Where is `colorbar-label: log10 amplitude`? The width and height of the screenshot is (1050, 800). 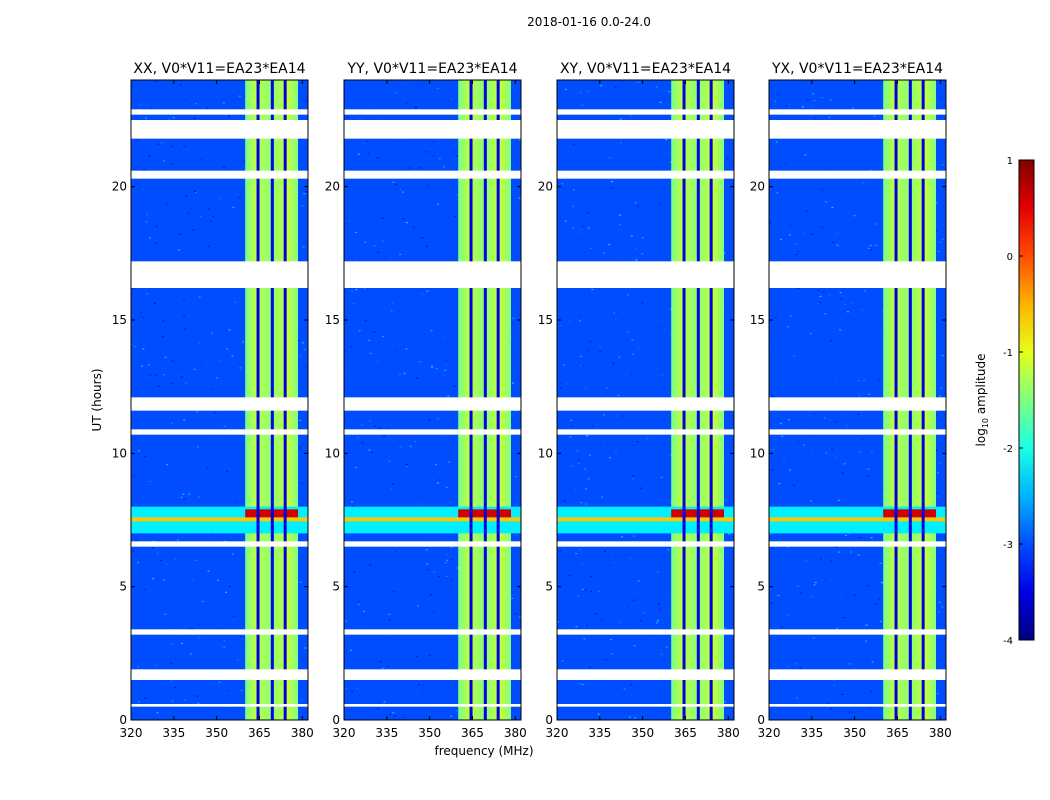 colorbar-label: log10 amplitude is located at coordinates (982, 400).